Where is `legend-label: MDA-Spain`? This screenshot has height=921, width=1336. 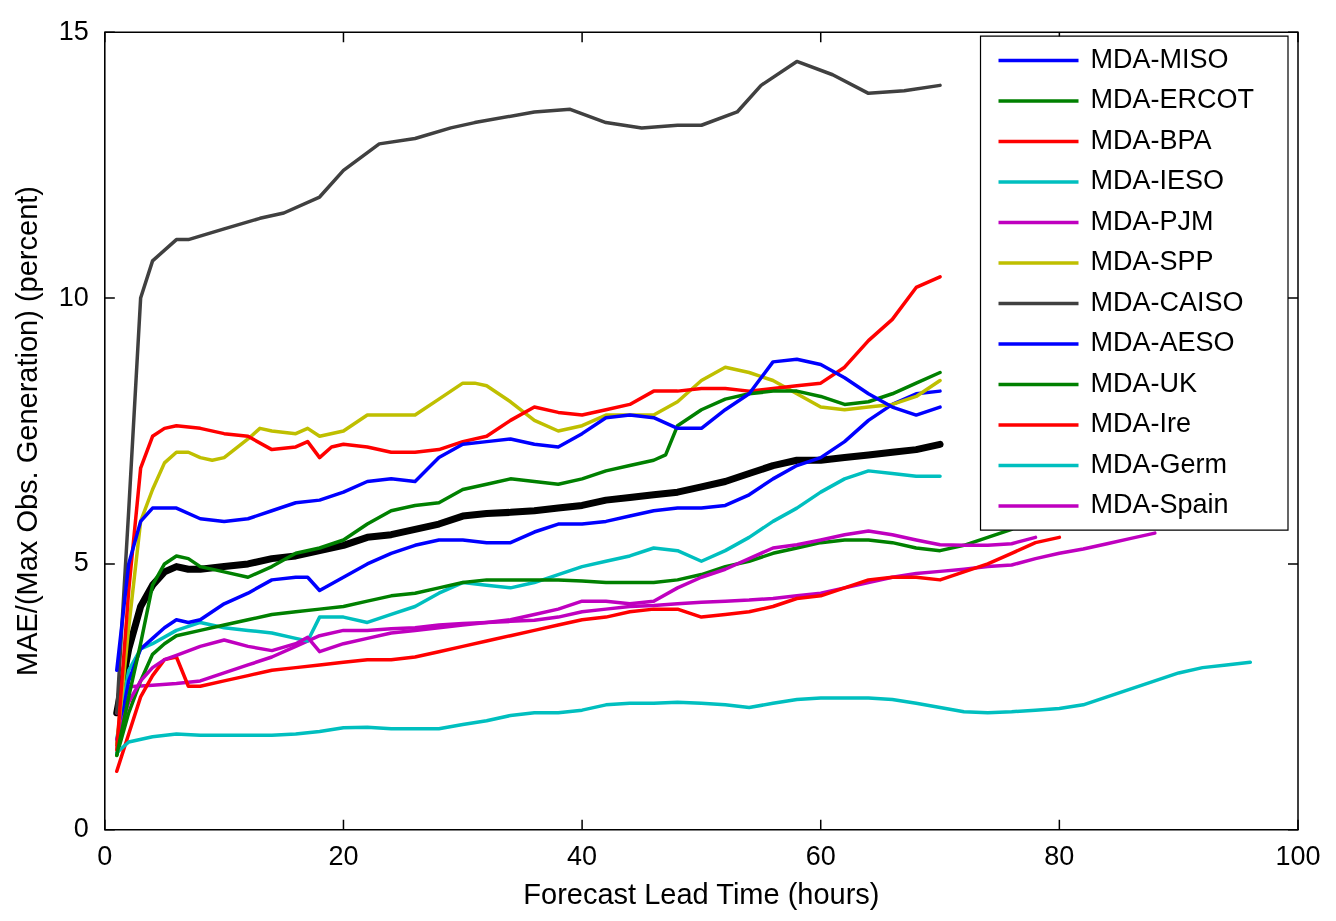 legend-label: MDA-Spain is located at coordinates (1159, 504).